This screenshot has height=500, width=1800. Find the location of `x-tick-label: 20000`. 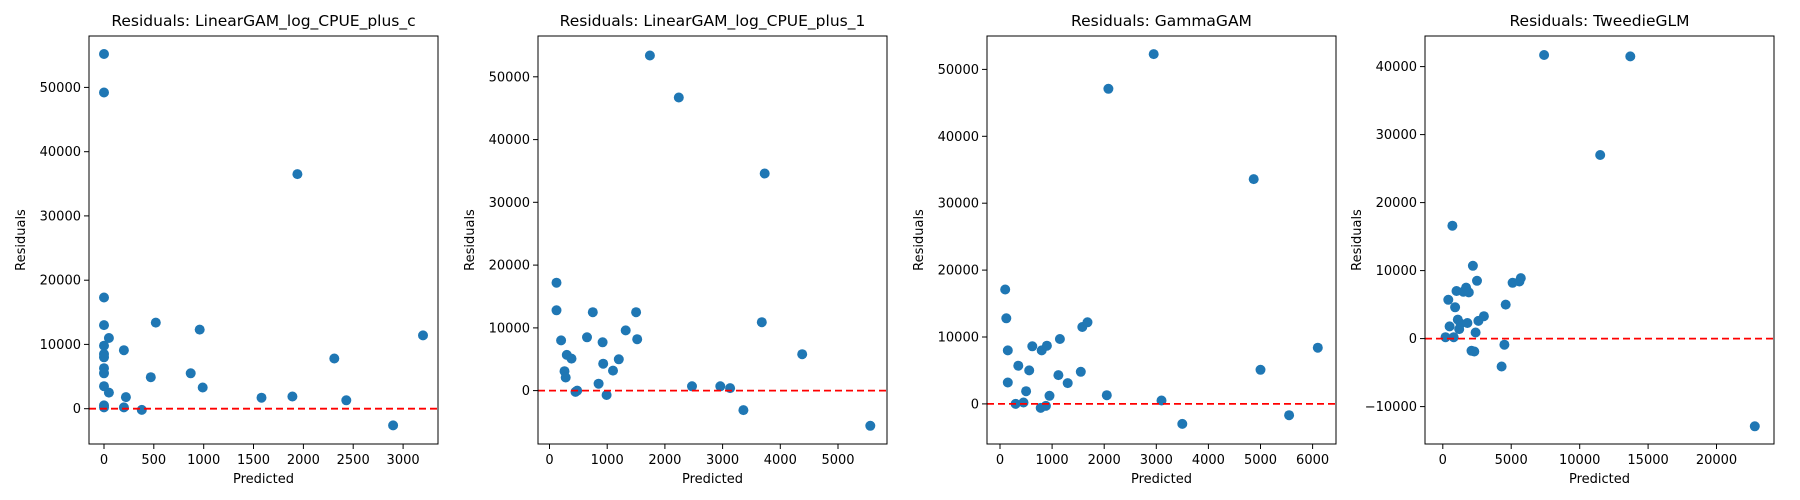

x-tick-label: 20000 is located at coordinates (1716, 460).